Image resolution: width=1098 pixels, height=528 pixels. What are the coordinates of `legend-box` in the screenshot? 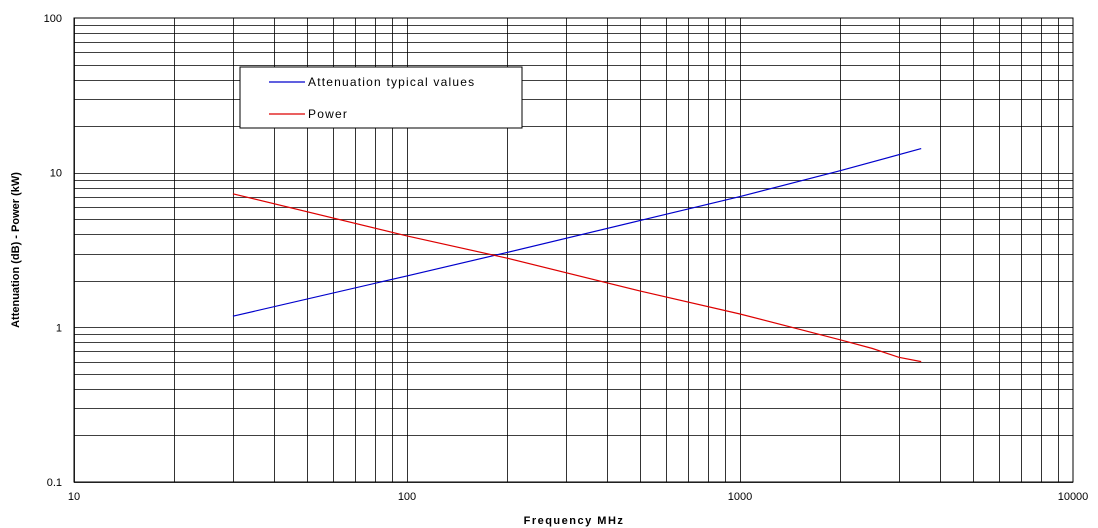 It's located at (381, 97).